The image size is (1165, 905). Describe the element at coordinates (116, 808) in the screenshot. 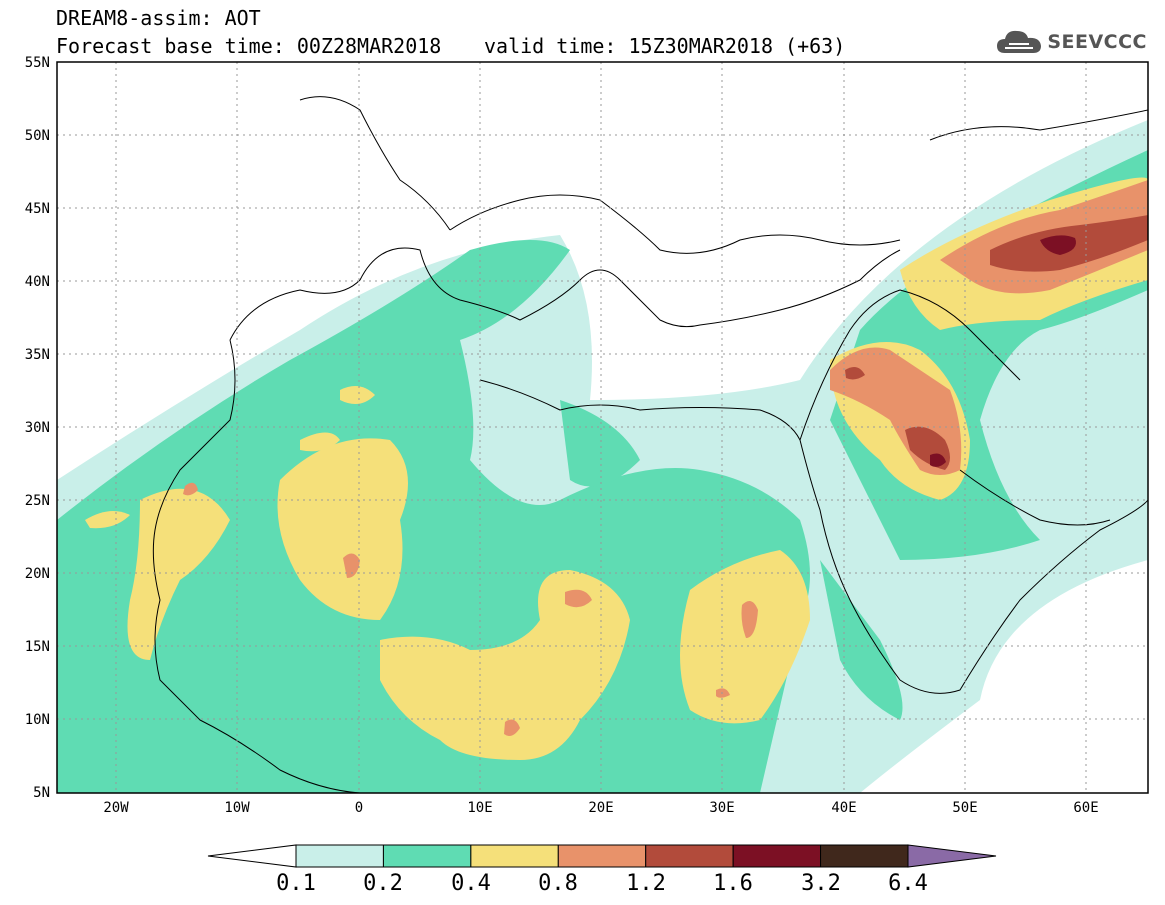

I see `lon-label: 20W` at that location.